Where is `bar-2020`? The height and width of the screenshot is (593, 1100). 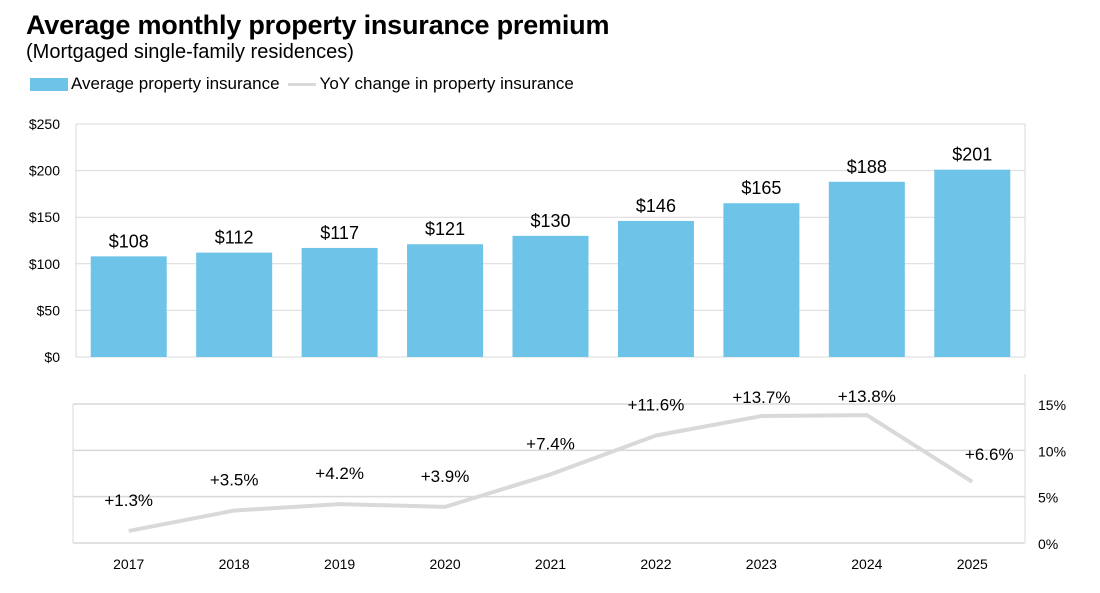 bar-2020 is located at coordinates (445, 300).